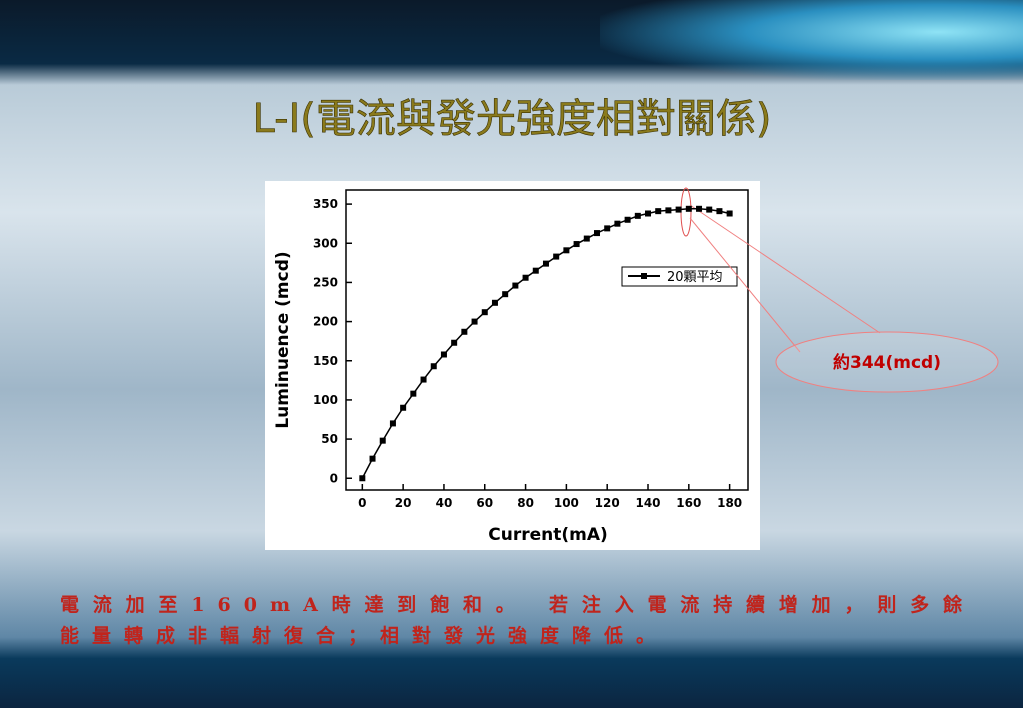 This screenshot has width=1023, height=708. Describe the element at coordinates (325, 400) in the screenshot. I see `y-tick-label: 100` at that location.